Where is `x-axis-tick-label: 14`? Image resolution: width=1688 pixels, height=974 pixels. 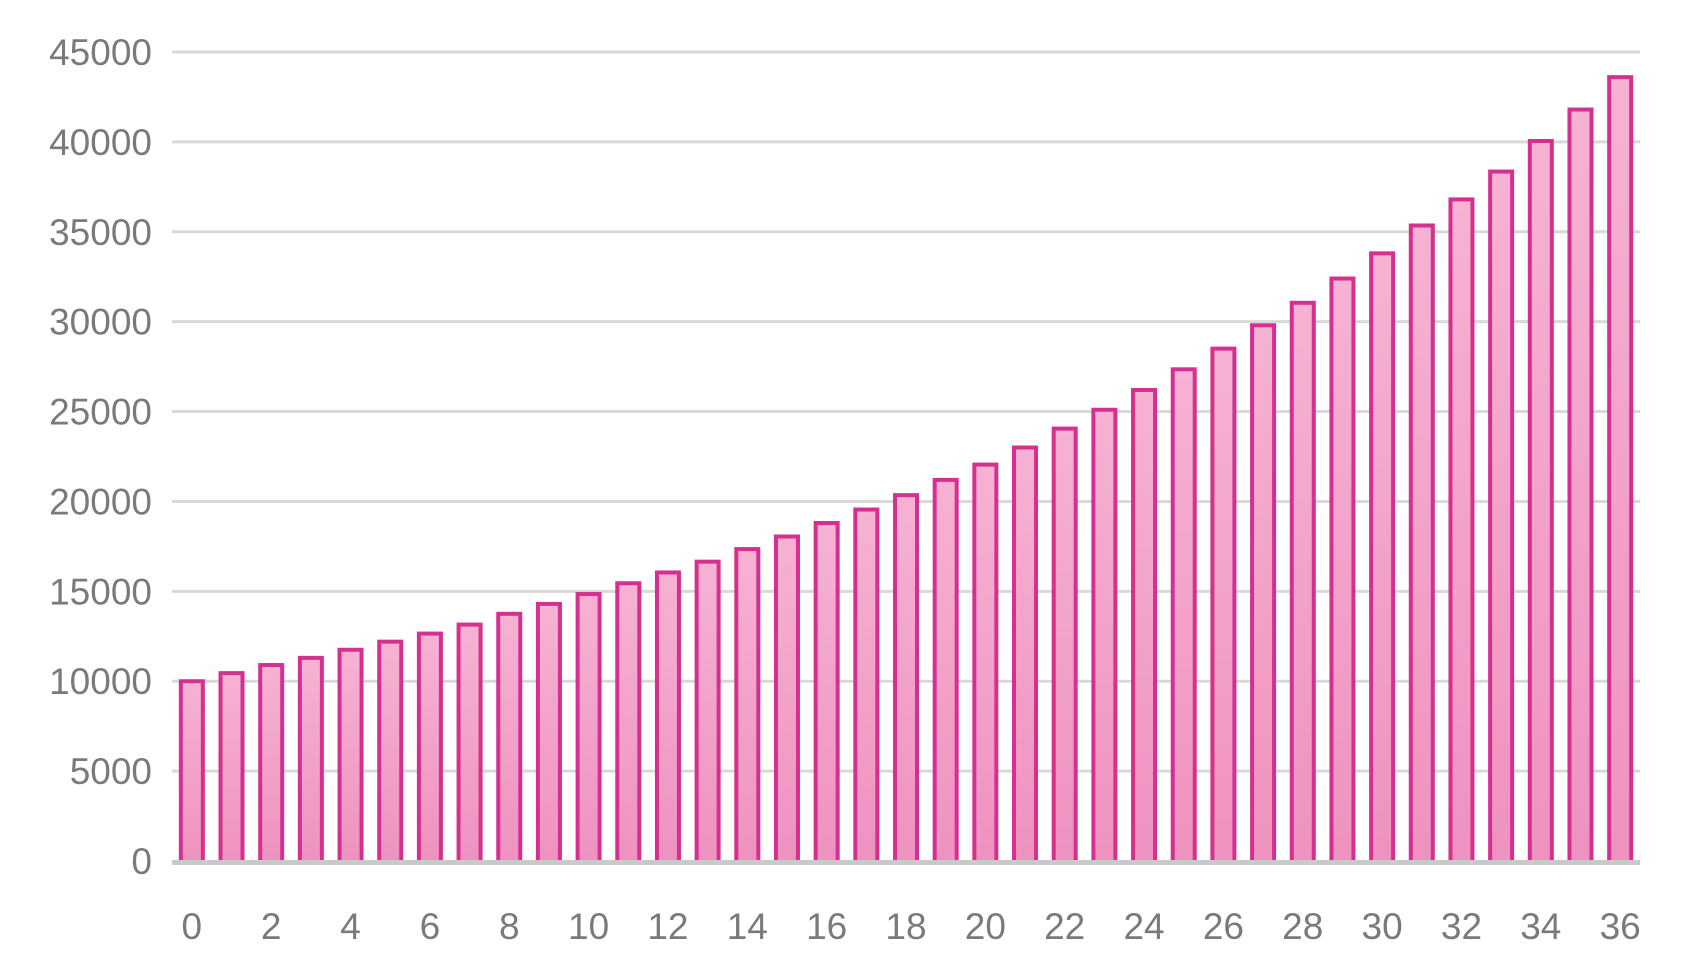
x-axis-tick-label: 14 is located at coordinates (747, 926).